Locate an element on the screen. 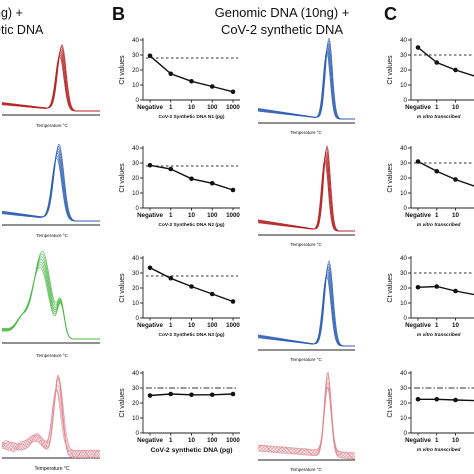 This screenshot has width=474, height=474. melt-xlabel-a2: Temperature °C is located at coordinates (52, 235).